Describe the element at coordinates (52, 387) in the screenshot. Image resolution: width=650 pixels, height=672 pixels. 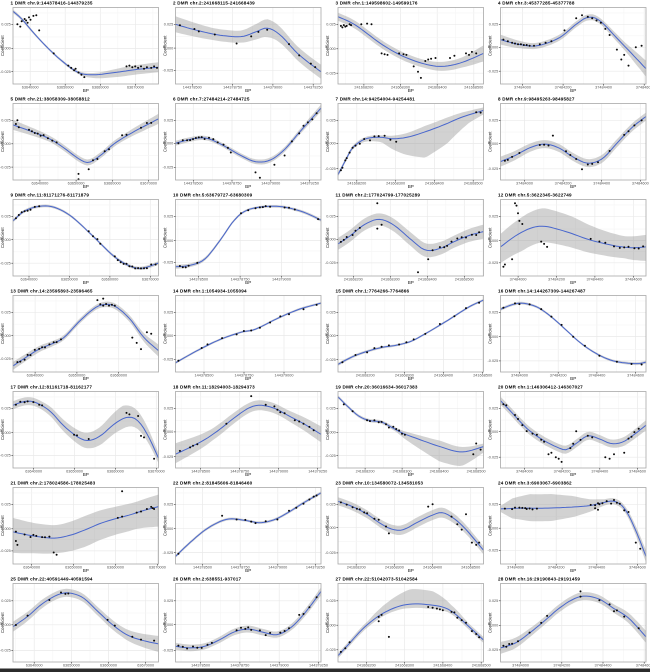
I see `svg-text:17 DMR chr.12:81161718-8116217: 17 DMR chr.12:81161718-81162177` at that location.